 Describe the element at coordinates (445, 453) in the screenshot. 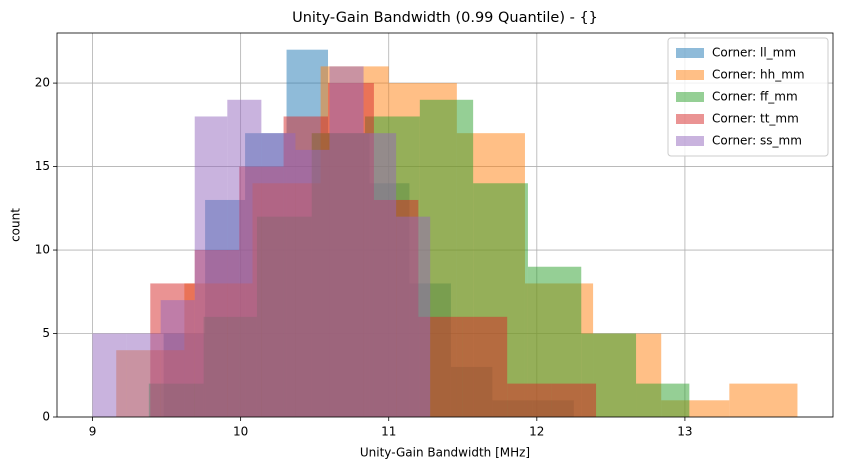

I see `x-axis-label: Unity-Gain Bandwidth [MHz]` at that location.